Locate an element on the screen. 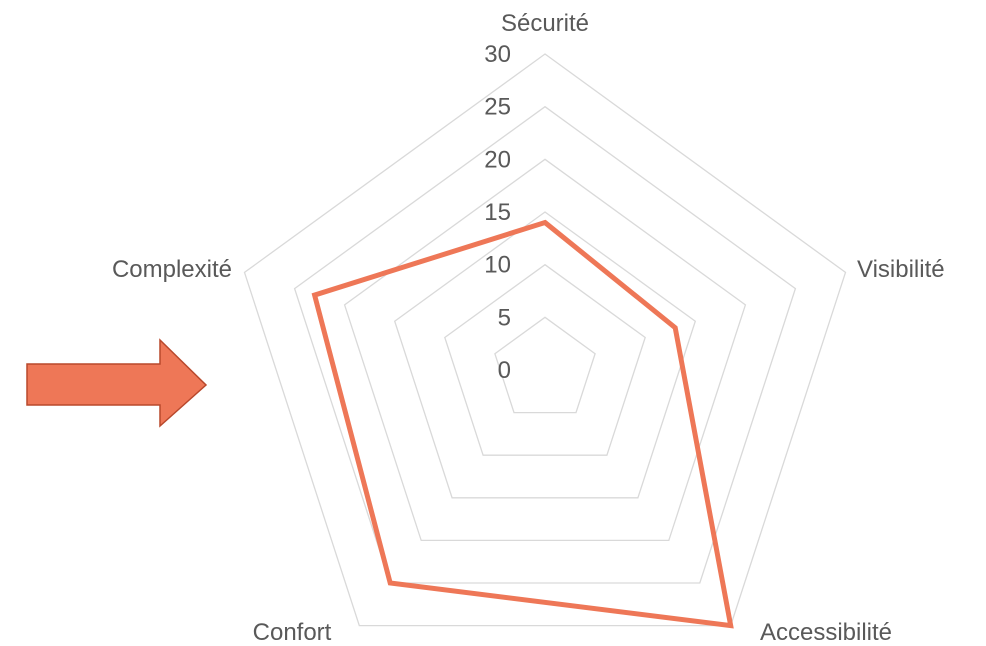 Image resolution: width=986 pixels, height=646 pixels. tick-label: 10 is located at coordinates (497, 265).